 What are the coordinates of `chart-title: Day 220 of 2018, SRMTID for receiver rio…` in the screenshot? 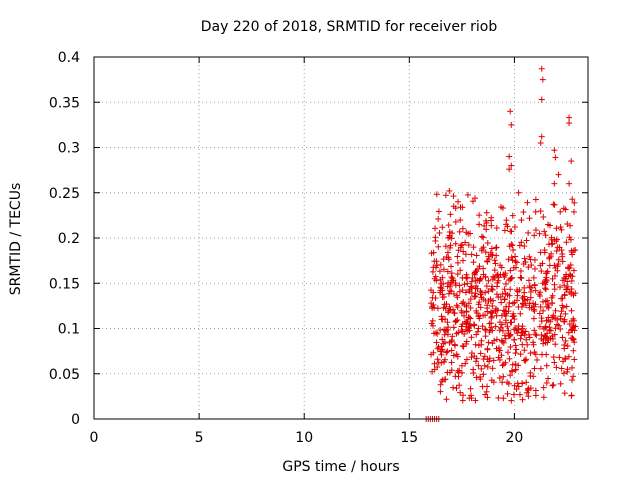 It's located at (349, 27).